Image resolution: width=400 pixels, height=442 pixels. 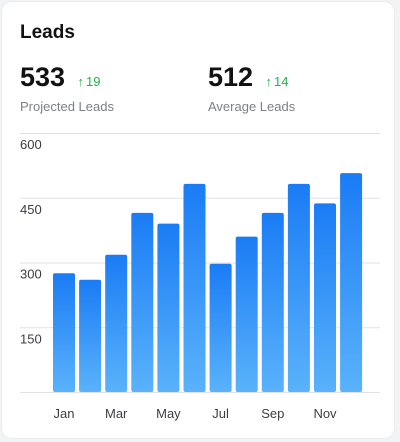 I want to click on bar-nov, so click(x=325, y=297).